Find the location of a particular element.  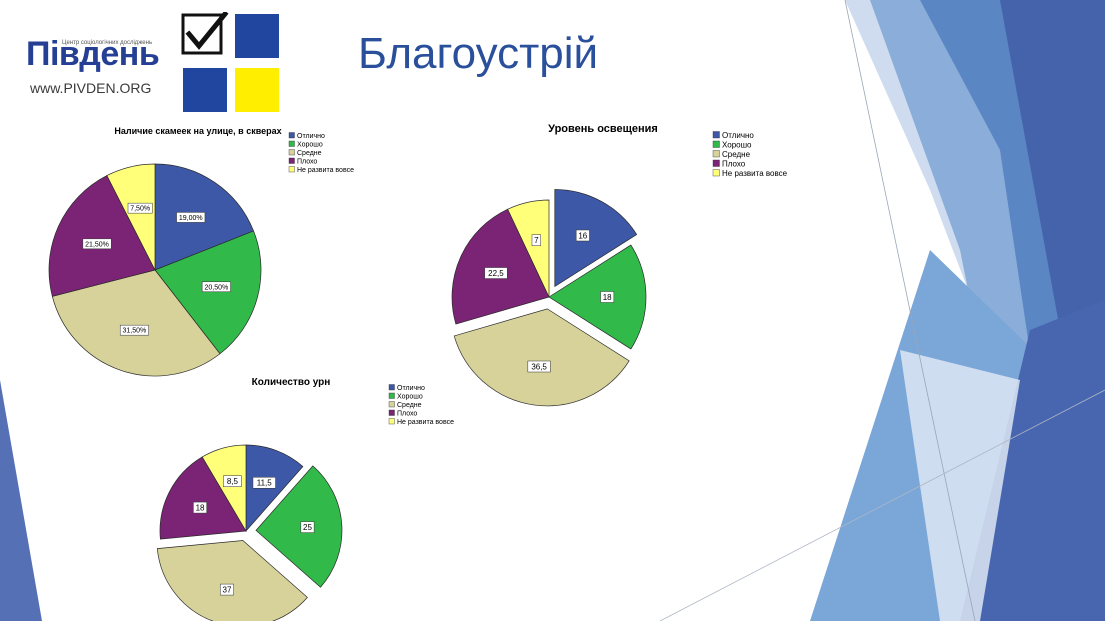

data-label: 36,5 is located at coordinates (539, 366).